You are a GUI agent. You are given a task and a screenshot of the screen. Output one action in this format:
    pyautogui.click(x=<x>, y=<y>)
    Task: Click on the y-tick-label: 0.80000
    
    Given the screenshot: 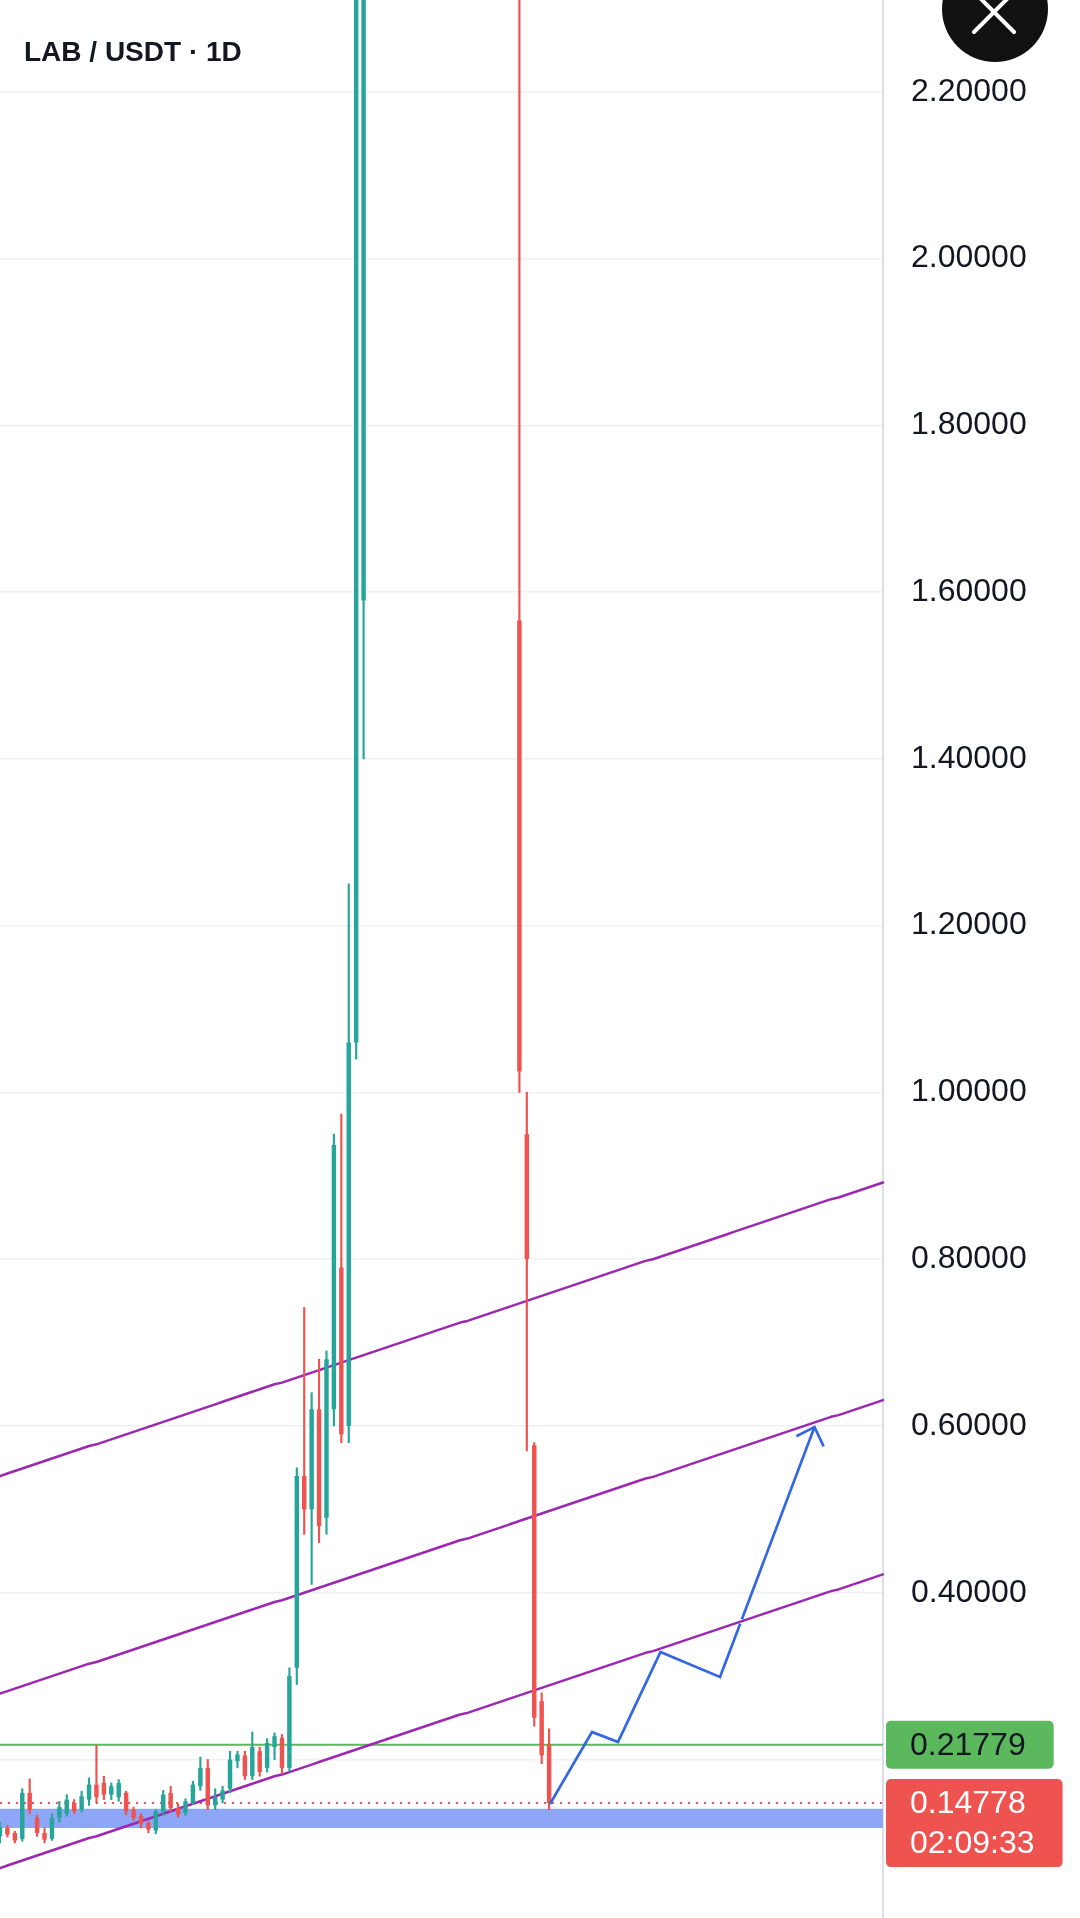 What is the action you would take?
    pyautogui.click(x=969, y=1257)
    